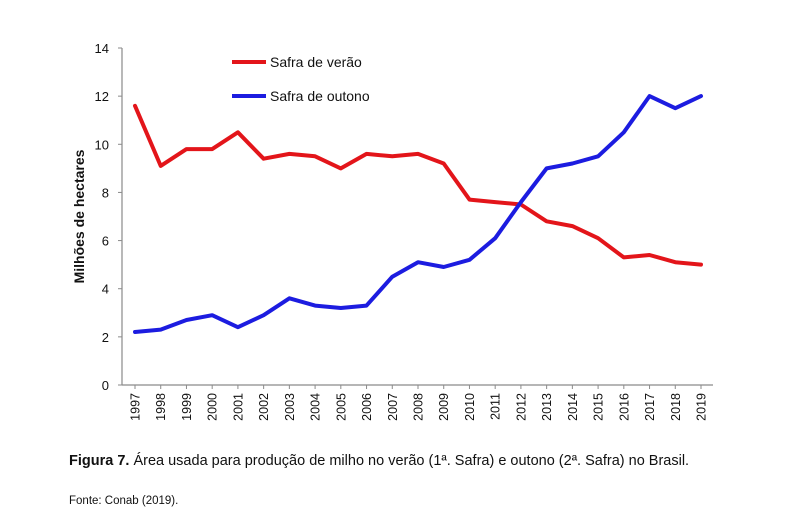 The height and width of the screenshot is (518, 800). What do you see at coordinates (341, 407) in the screenshot?
I see `x-tick-label: 2005` at bounding box center [341, 407].